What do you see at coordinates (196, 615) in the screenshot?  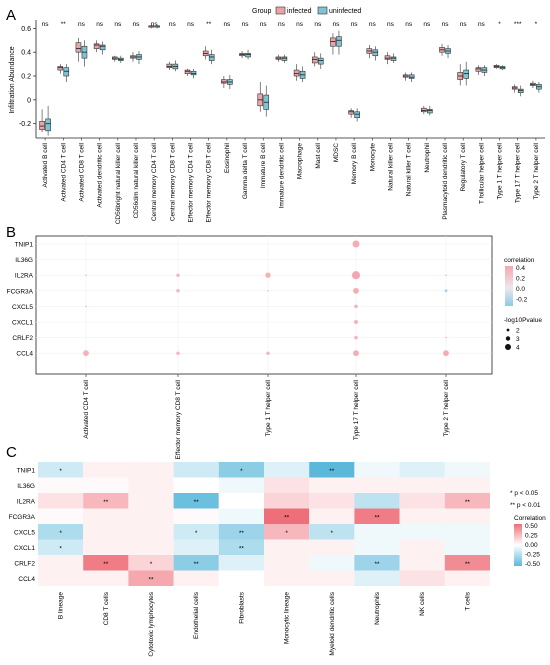 I see `col-label-endothelial-cells: Endothelial cells` at bounding box center [196, 615].